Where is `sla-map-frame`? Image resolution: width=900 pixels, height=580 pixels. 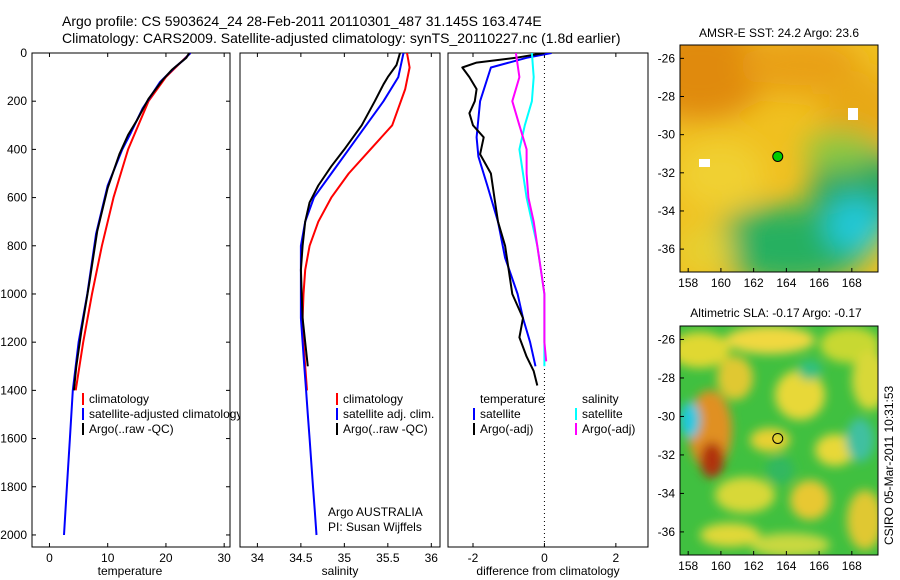 sla-map-frame is located at coordinates (779, 440).